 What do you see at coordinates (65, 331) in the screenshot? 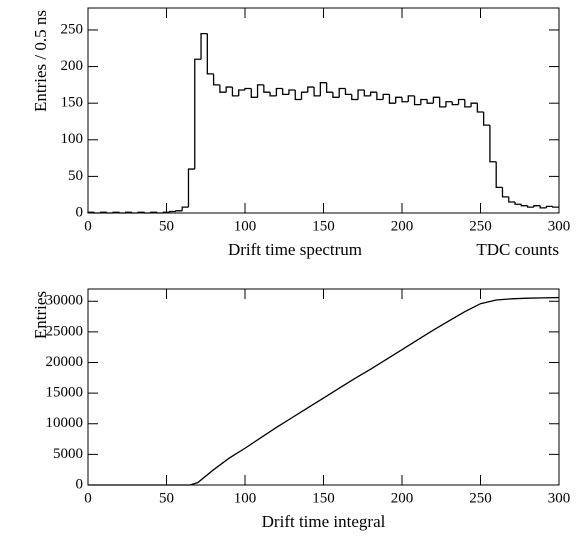
I see `y-tick-label: 25000` at bounding box center [65, 331].